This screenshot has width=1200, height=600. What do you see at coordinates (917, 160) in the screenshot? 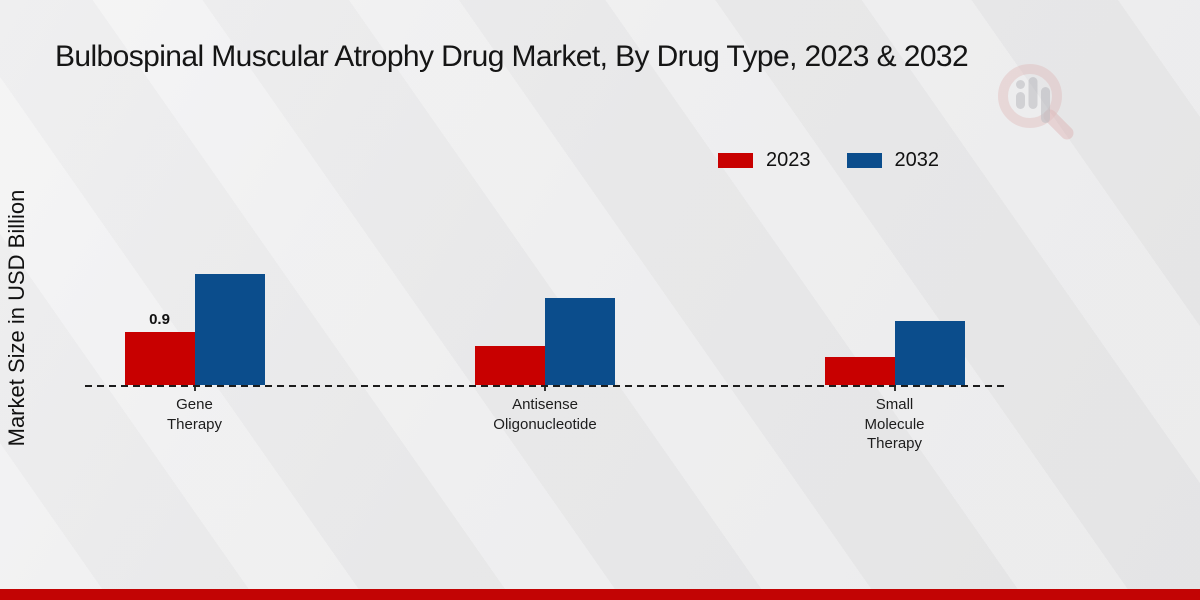
I see `legend-label: 2032` at bounding box center [917, 160].